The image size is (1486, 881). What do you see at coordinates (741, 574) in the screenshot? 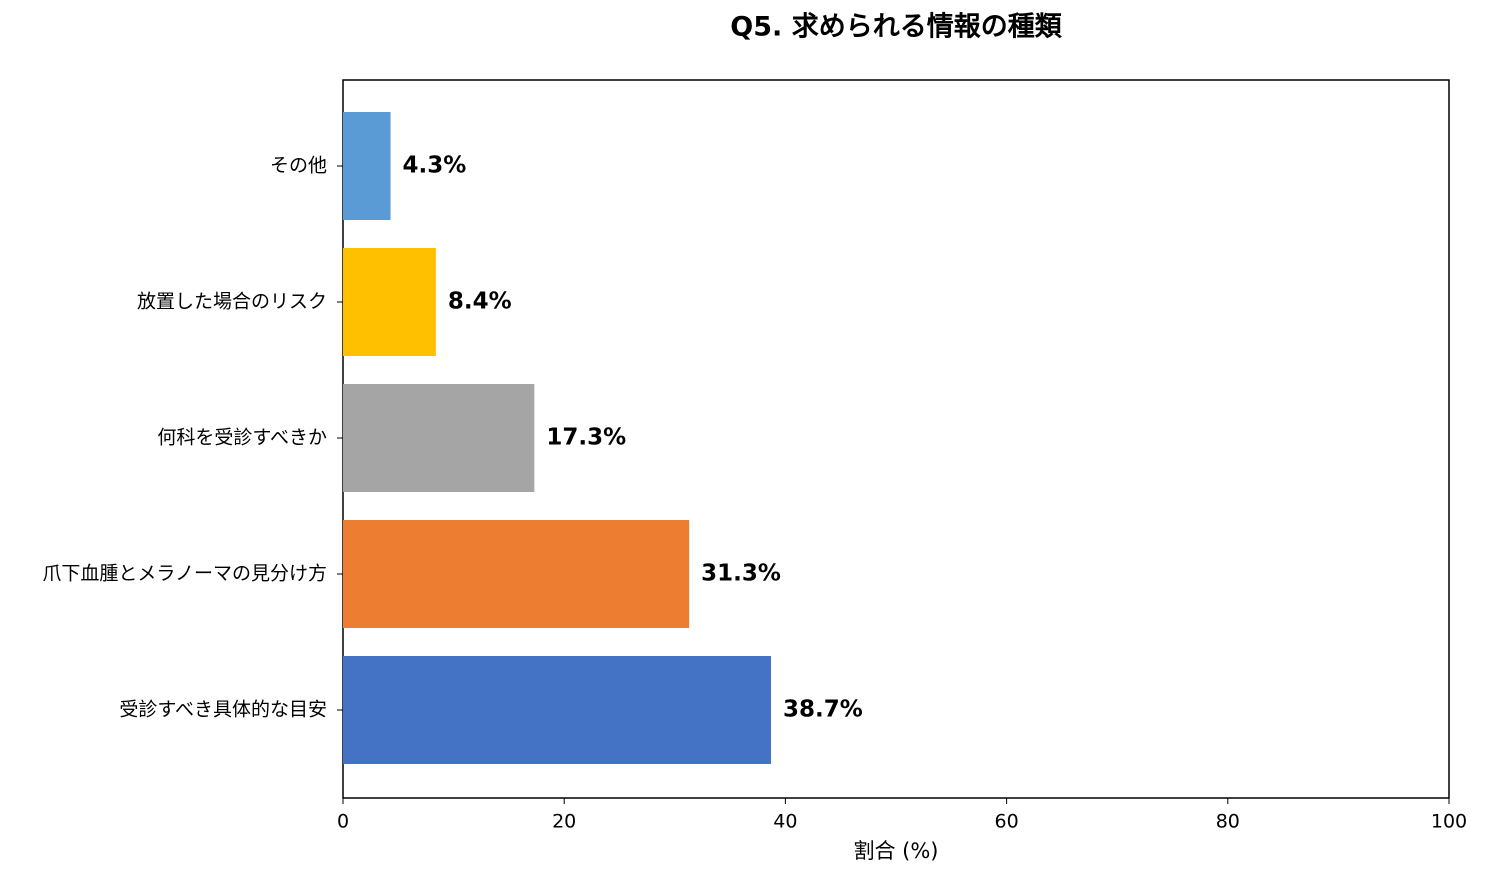
I see `value-label: 31.3%` at bounding box center [741, 574].